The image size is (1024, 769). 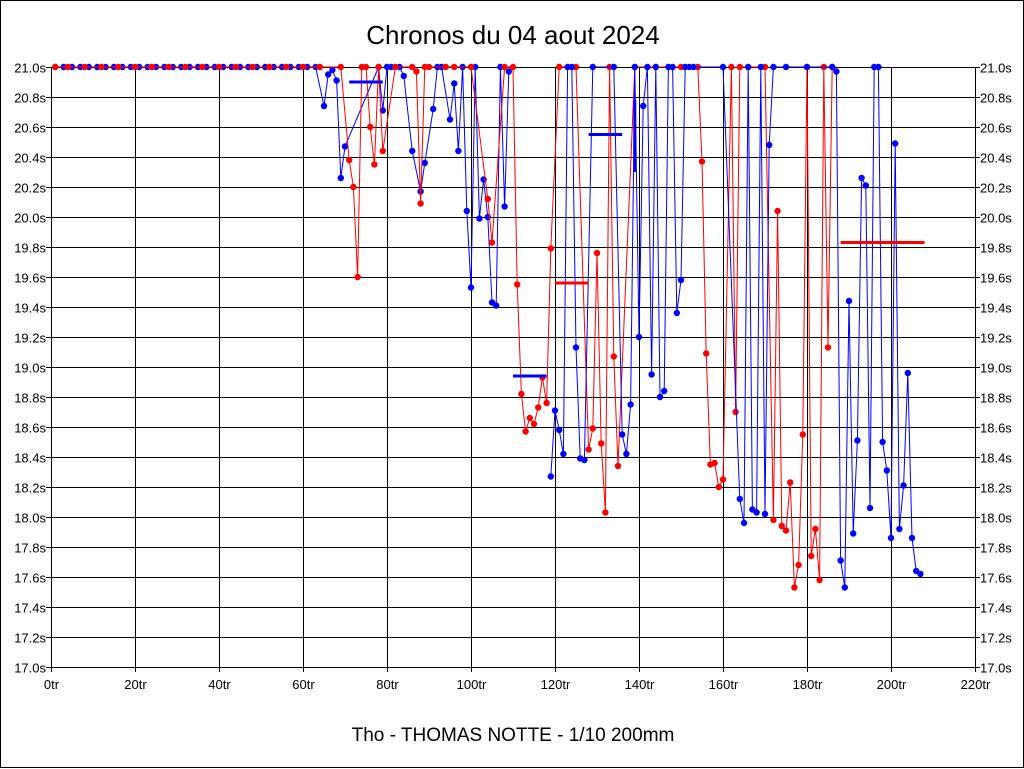 What do you see at coordinates (30, 188) in the screenshot?
I see `y-tick-label-left: 20.2s` at bounding box center [30, 188].